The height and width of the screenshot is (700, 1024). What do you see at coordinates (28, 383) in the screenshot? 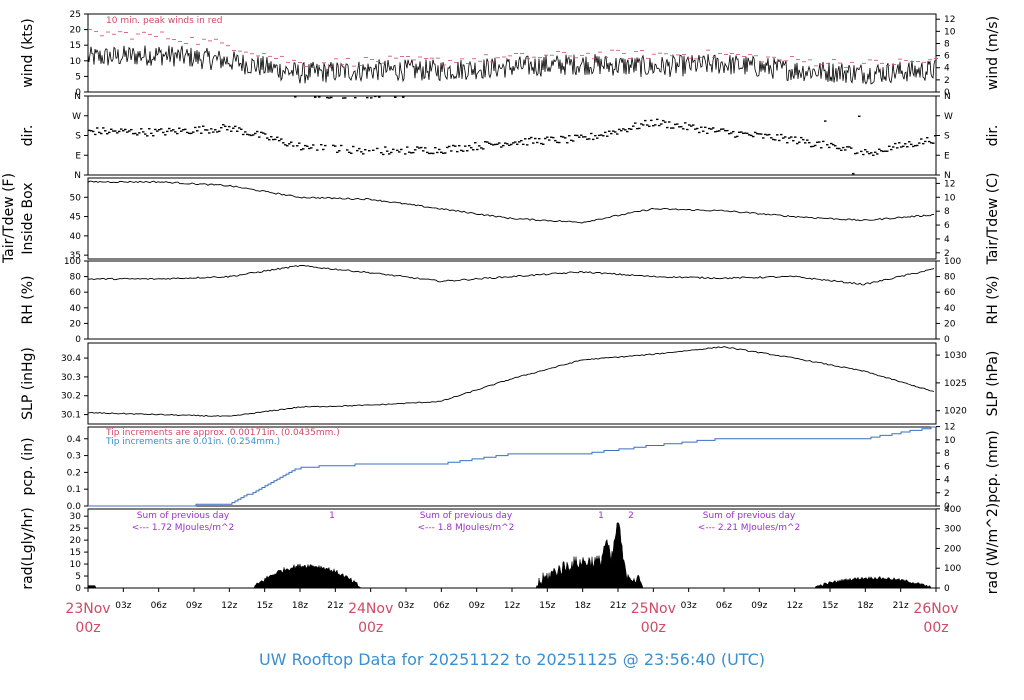
I see `slp-ylabel-left: SLP (inHg)` at bounding box center [28, 383].